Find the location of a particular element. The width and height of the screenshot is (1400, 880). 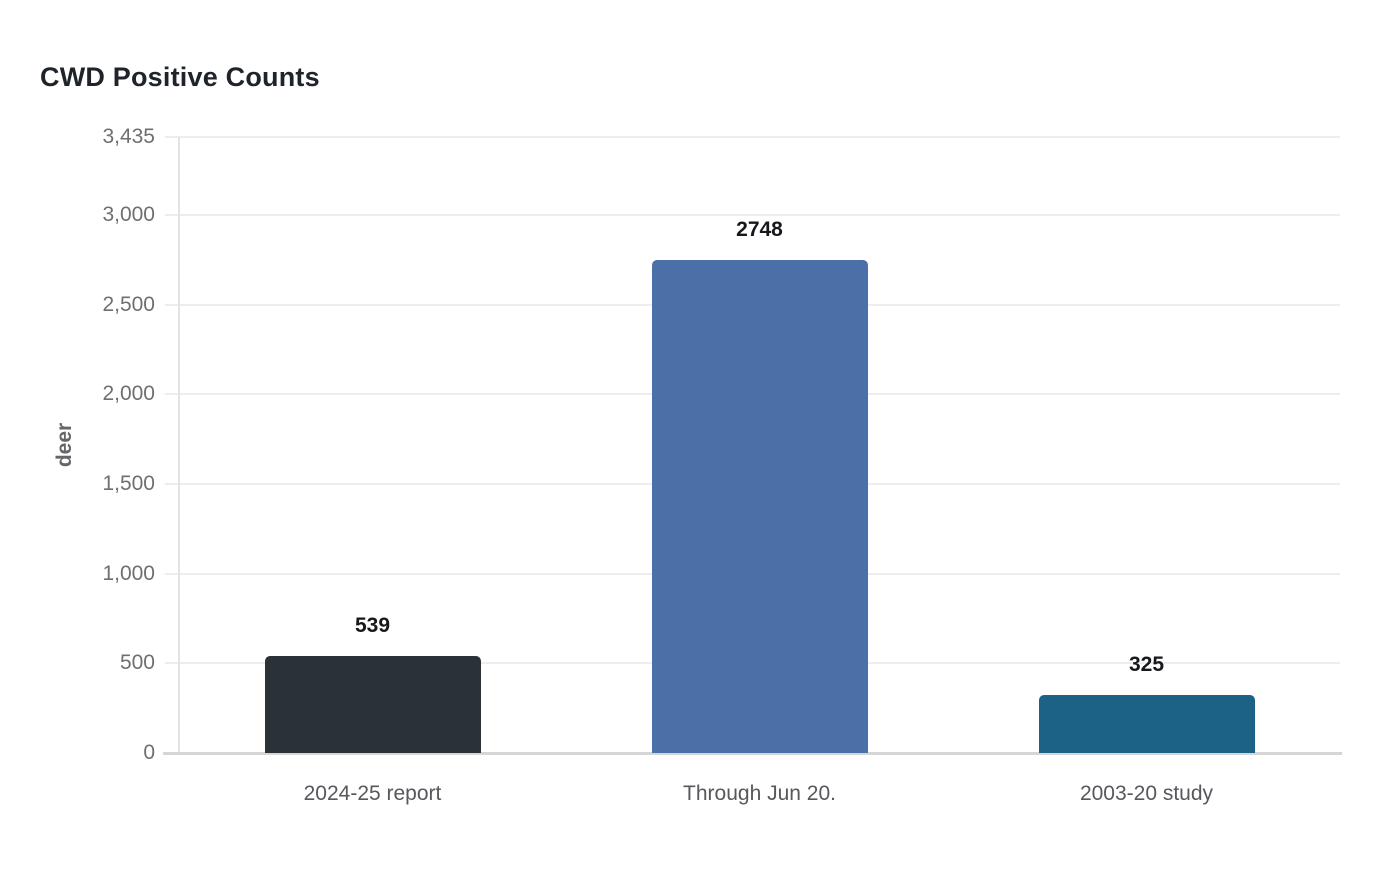

bar-2024-25-report is located at coordinates (372, 704).